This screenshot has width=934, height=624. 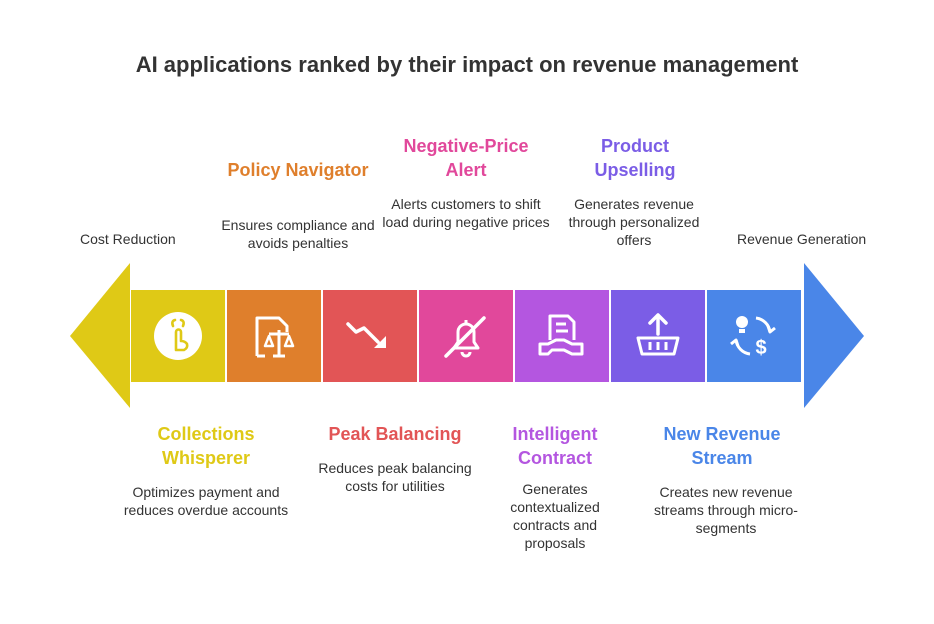 I want to click on segment-intelligent-contract, so click(x=562, y=336).